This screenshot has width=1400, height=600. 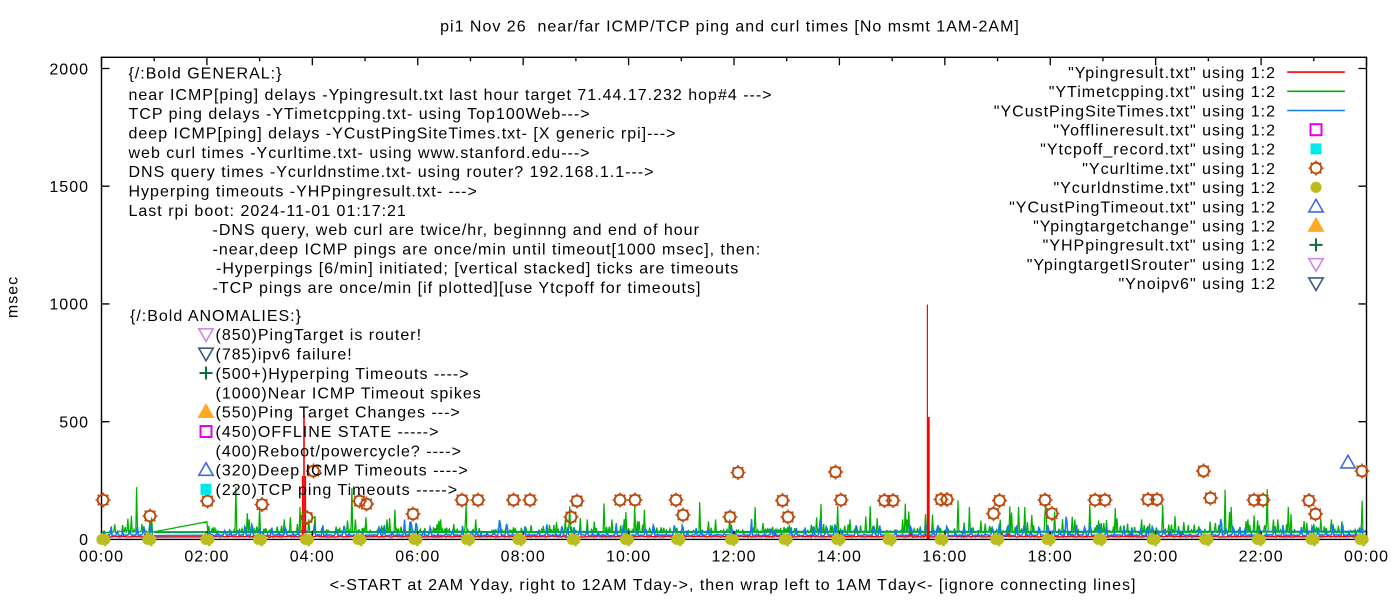 What do you see at coordinates (1151, 265) in the screenshot?
I see `svg-text:"YpingtargetISrouter" using 1:: "YpingtargetISrouter" using 1:2` at bounding box center [1151, 265].